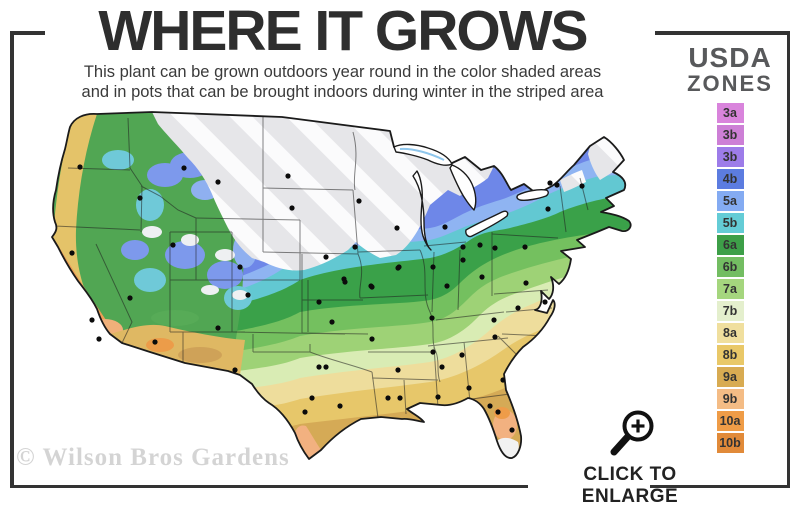 Image resolution: width=800 pixels, height=508 pixels. I want to click on zone-swatch-list: 3a 3b 3b 4b 5a 5b 6a 6b 7a 7b 8a 8b 9a 9b 10a 10b, so click(730, 279).